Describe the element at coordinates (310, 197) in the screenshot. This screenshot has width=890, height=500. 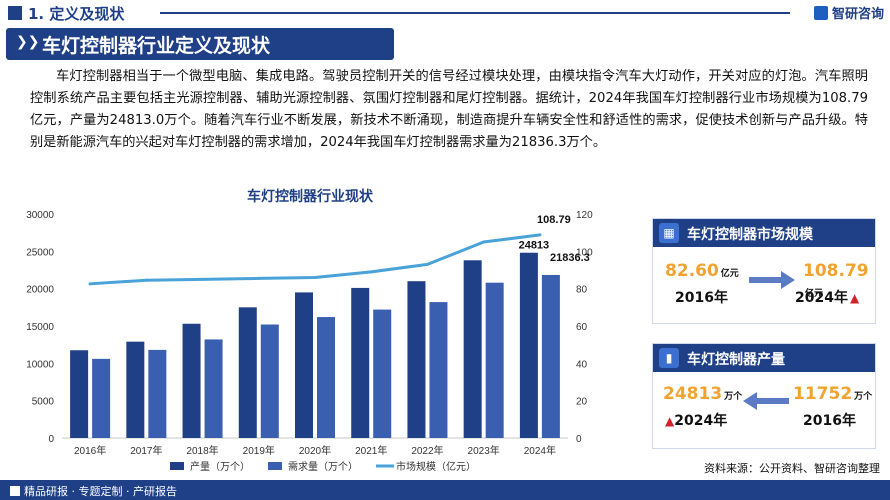
I see `chart-title: 车灯控制器行业现状` at that location.